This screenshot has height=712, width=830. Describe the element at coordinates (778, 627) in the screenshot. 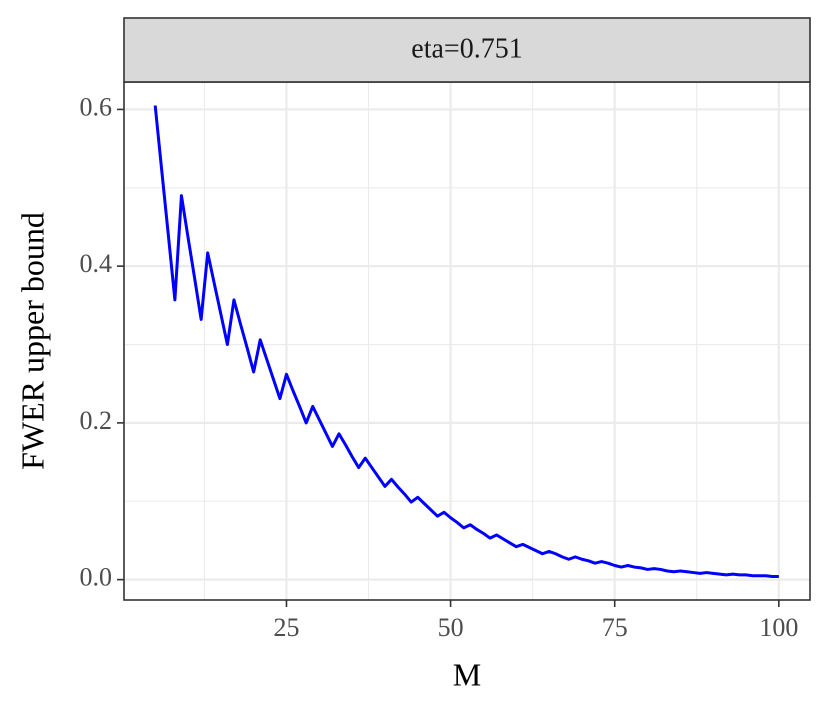

I see `x-tick-label: 100` at that location.